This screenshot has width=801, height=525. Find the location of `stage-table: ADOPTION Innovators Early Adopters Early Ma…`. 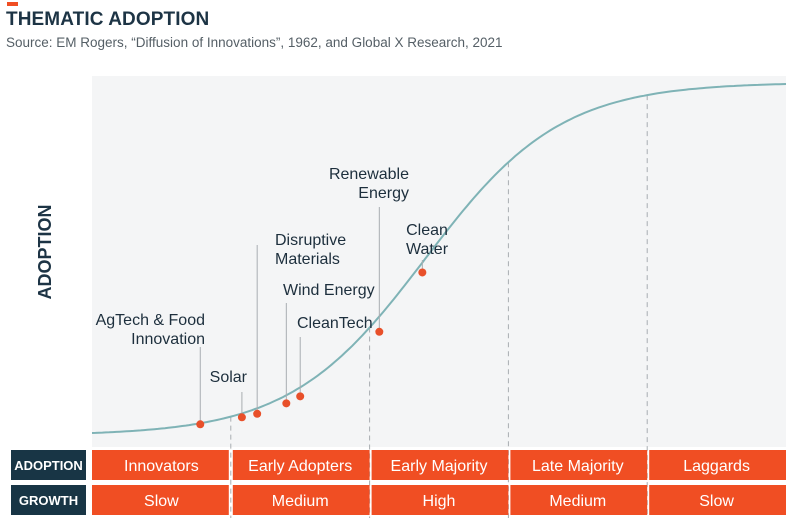

stage-table: ADOPTION Innovators Early Adopters Early Ma… is located at coordinates (398, 482).